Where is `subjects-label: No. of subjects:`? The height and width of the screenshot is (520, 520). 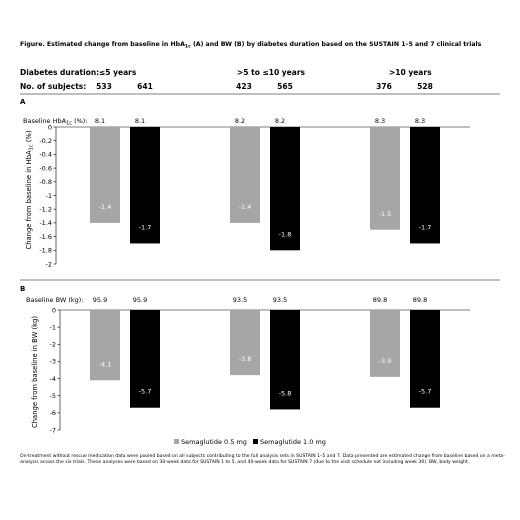
subjects-label: No. of subjects: is located at coordinates (53, 86).